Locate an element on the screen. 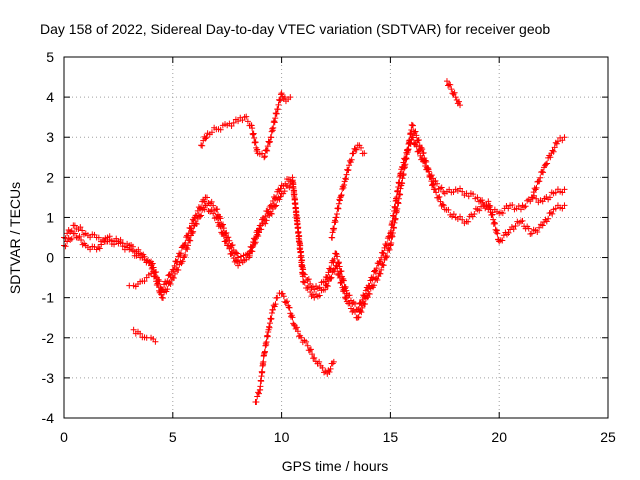 The image size is (640, 480). y-tick-label: -1 is located at coordinates (48, 298).